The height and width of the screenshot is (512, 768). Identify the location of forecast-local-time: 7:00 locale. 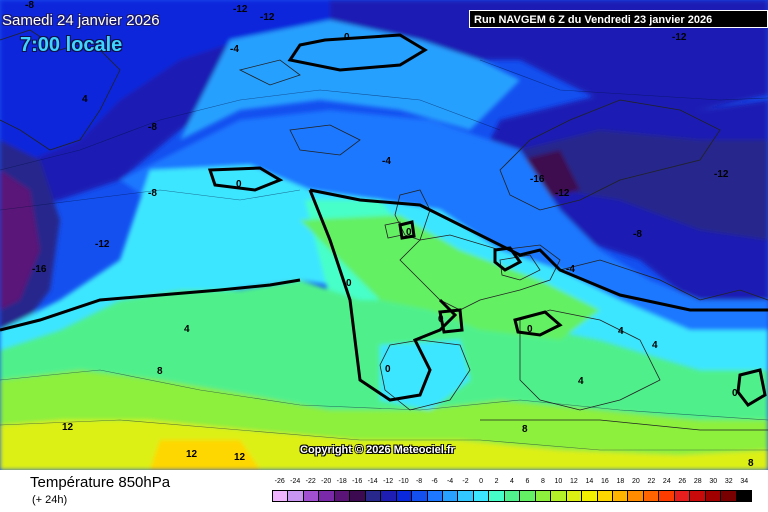
(71, 45).